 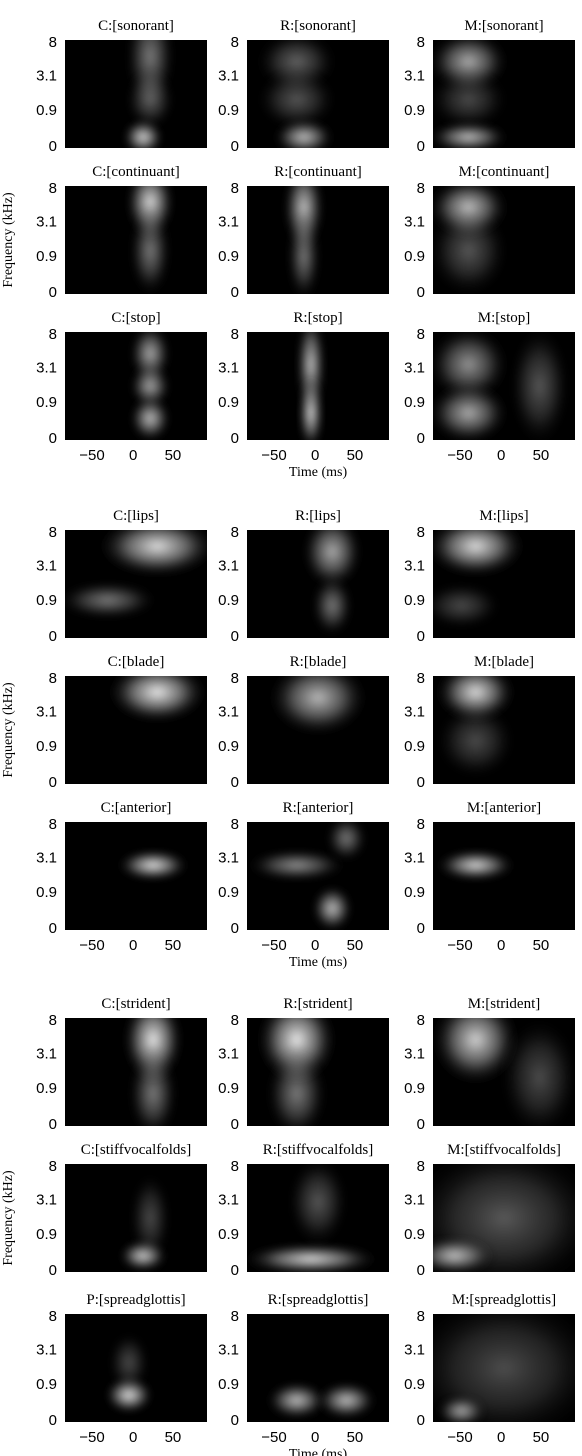 What do you see at coordinates (504, 808) in the screenshot?
I see `panel-title: M:[anterior]` at bounding box center [504, 808].